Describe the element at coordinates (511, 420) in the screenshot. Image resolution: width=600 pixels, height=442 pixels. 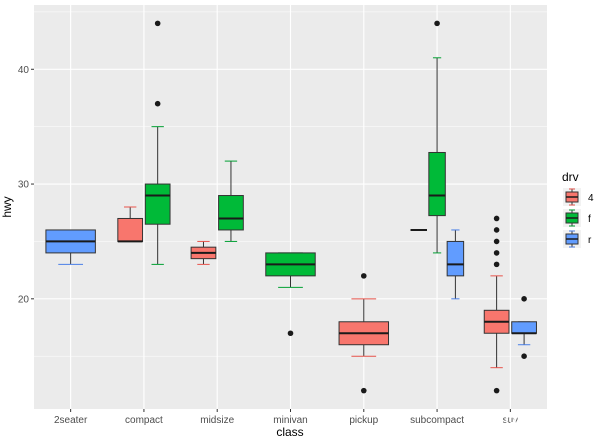
I see `x-tick-label: suv` at that location.